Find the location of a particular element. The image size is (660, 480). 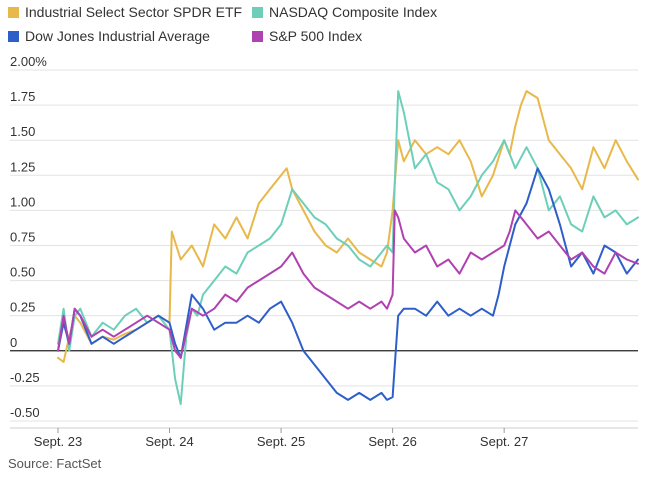

y-tick-label: 1.75 is located at coordinates (22, 96).